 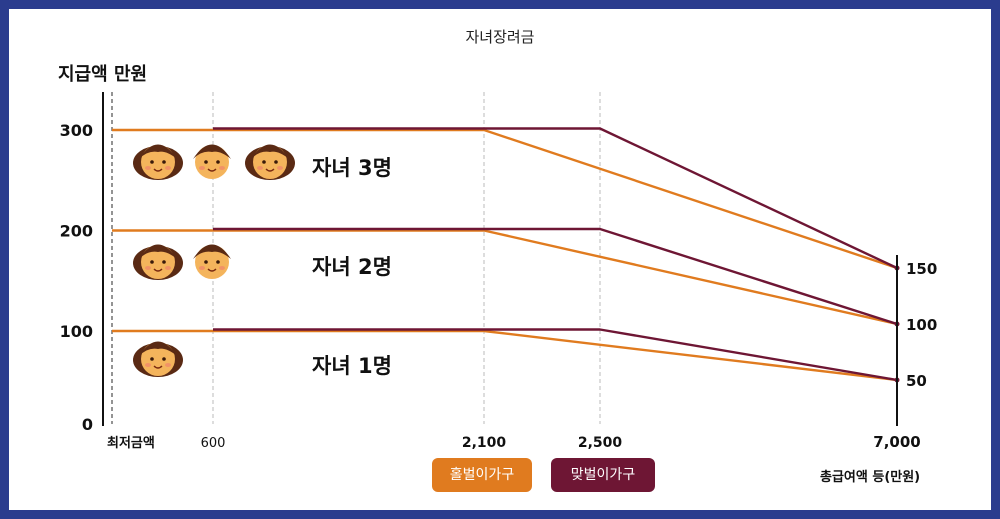 What do you see at coordinates (213, 443) in the screenshot?
I see `x-tick-label: 600` at bounding box center [213, 443].